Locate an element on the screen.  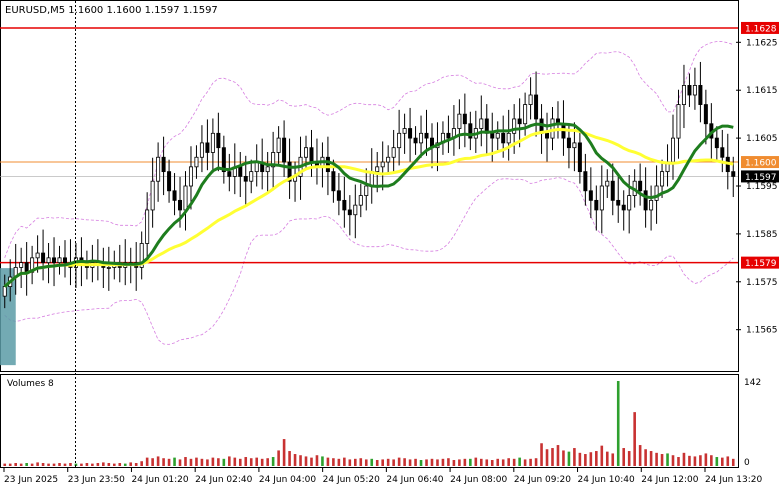
x-tick-label: 24 Jun 12:00 is located at coordinates (669, 480).